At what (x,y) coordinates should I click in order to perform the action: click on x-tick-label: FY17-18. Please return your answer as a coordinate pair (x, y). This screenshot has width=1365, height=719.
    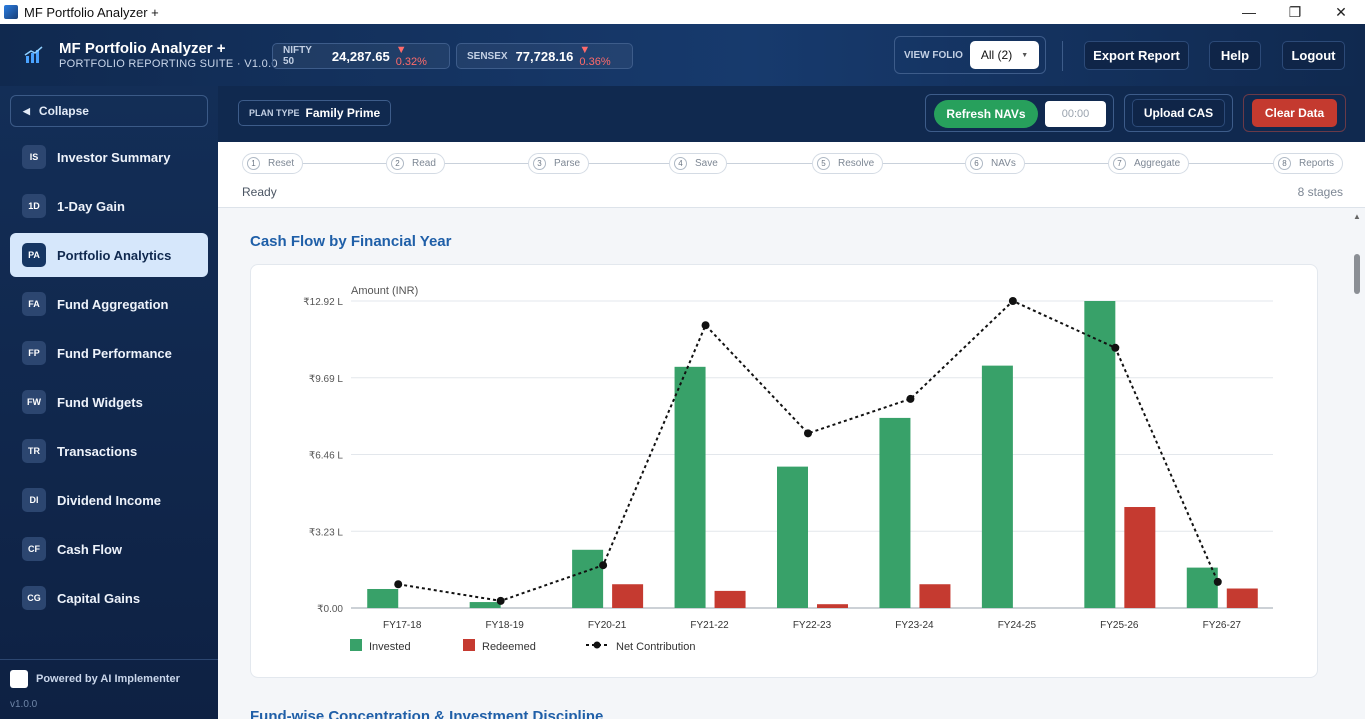
    Looking at the image, I should click on (402, 625).